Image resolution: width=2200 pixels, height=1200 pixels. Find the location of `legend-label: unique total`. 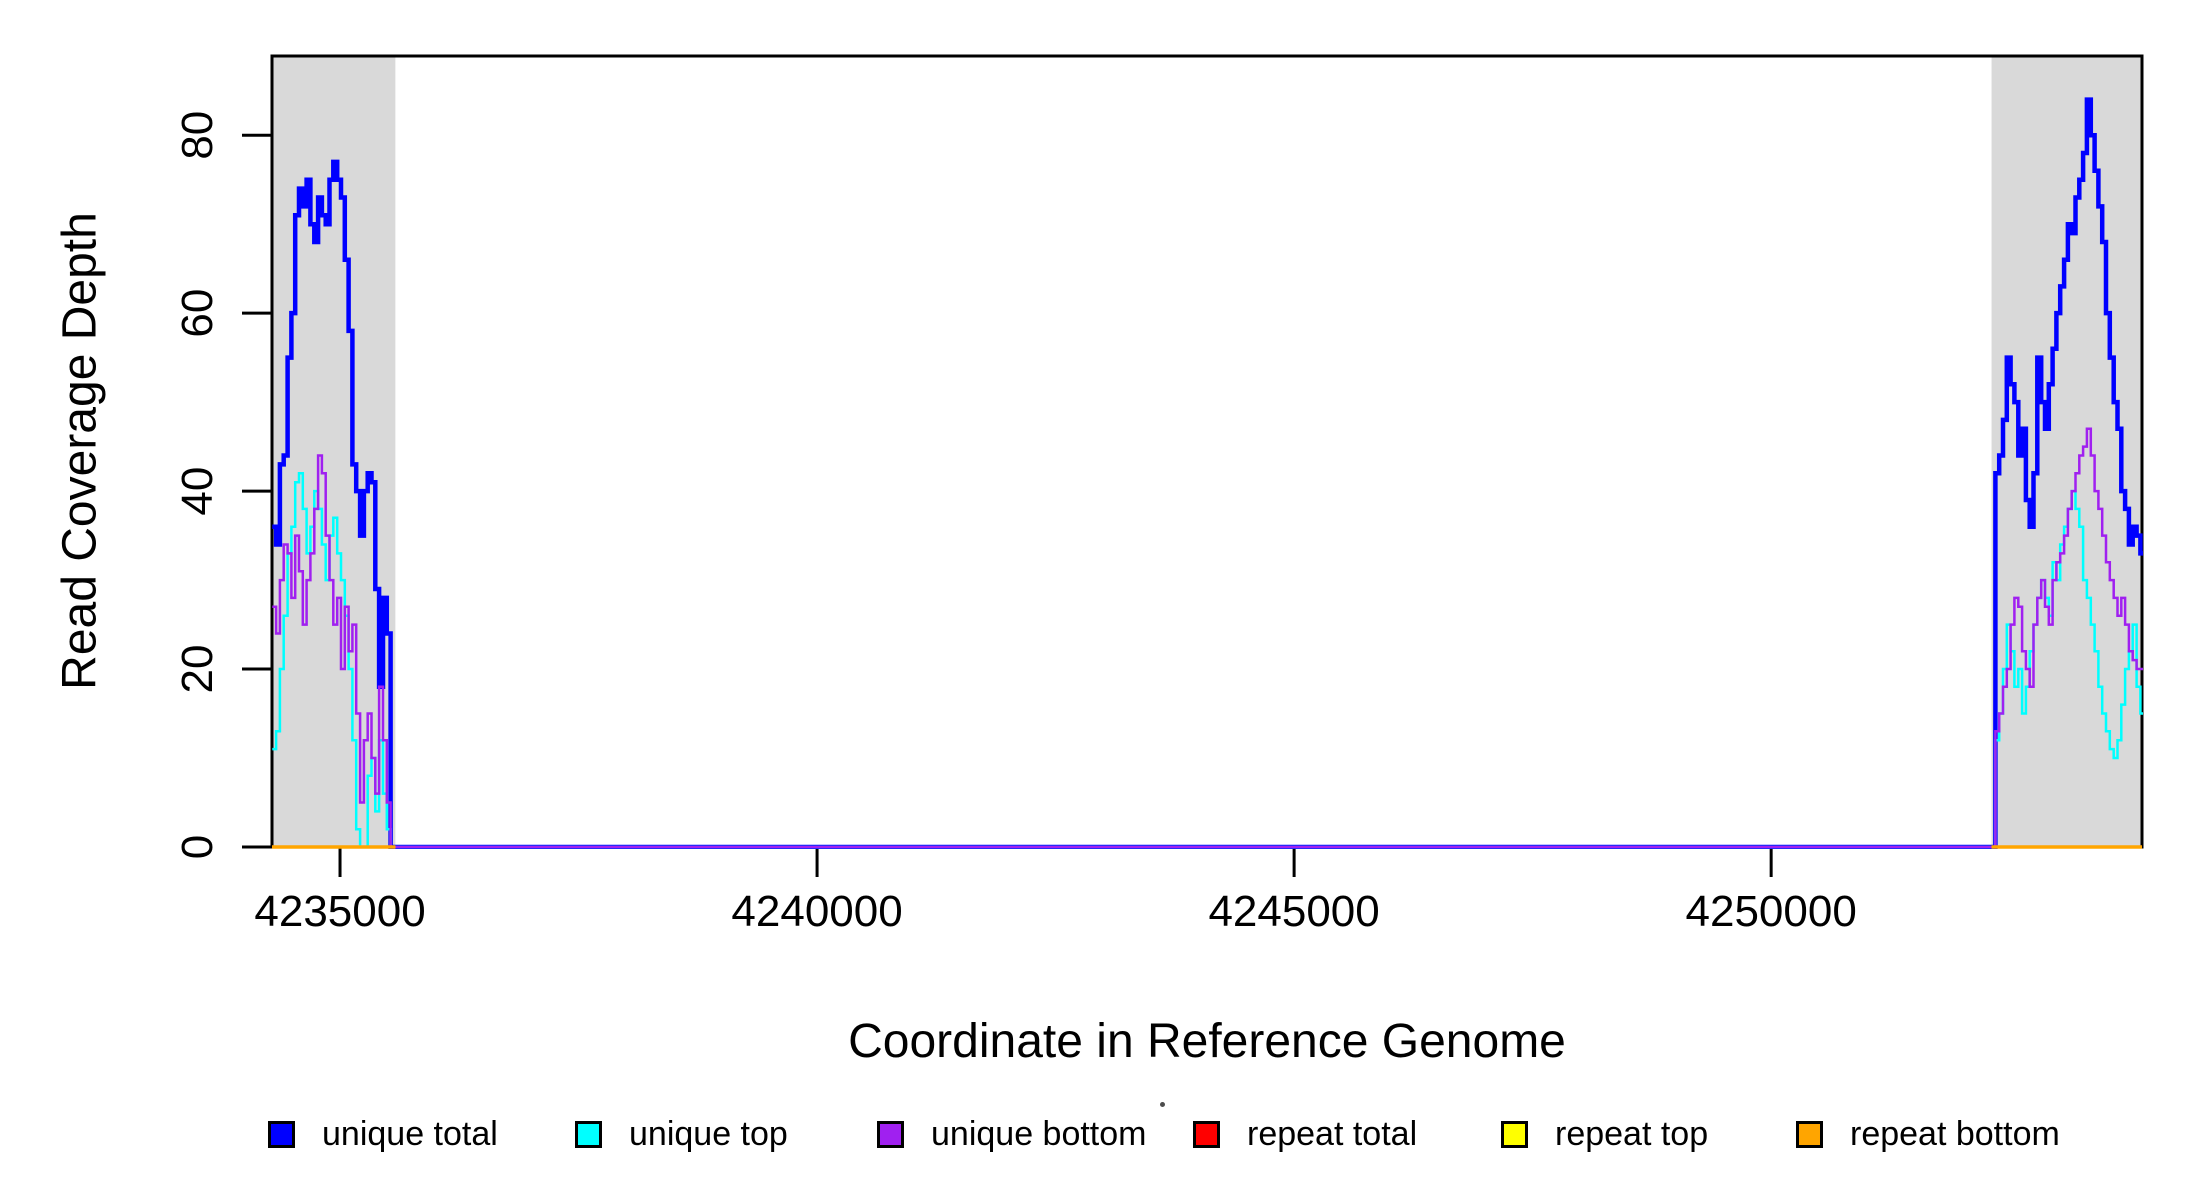

legend-label: unique total is located at coordinates (410, 1133).